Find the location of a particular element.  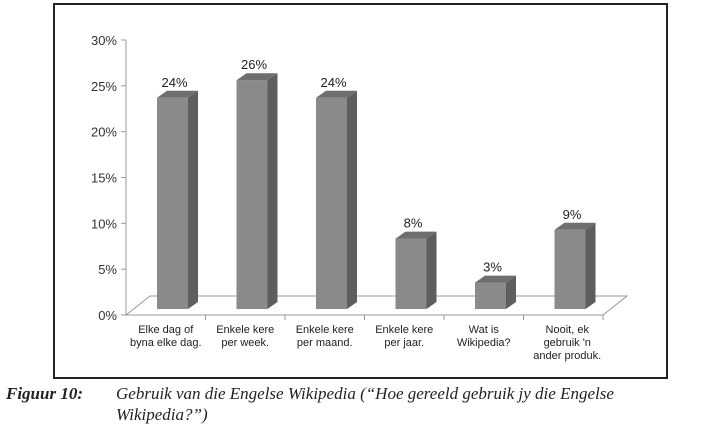

data-label: 8% is located at coordinates (413, 223).